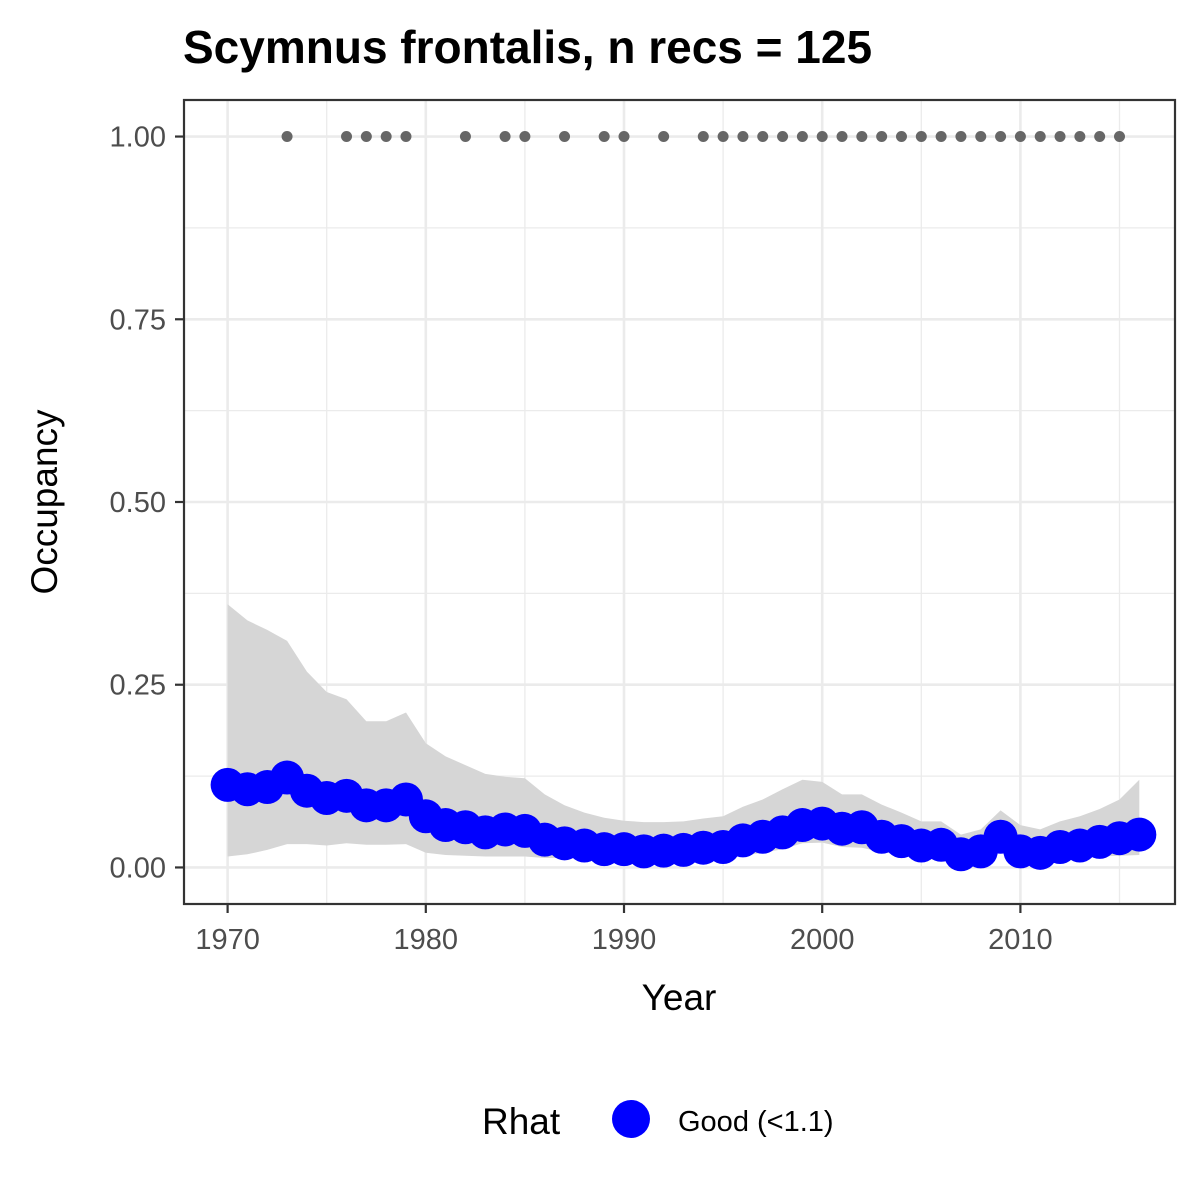 Image resolution: width=1200 pixels, height=1200 pixels. What do you see at coordinates (683, 816) in the screenshot?
I see `occupancy-points-layer` at bounding box center [683, 816].